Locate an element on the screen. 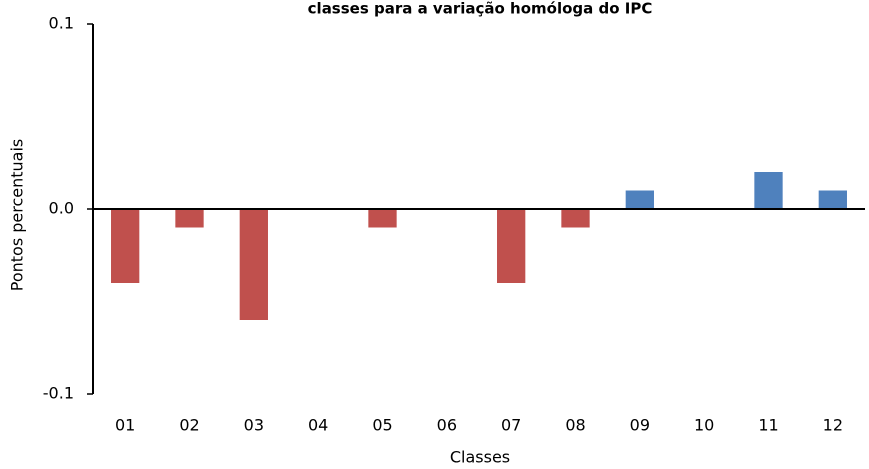 This screenshot has height=469, width=869. x-tick-label: 08 is located at coordinates (575, 425).